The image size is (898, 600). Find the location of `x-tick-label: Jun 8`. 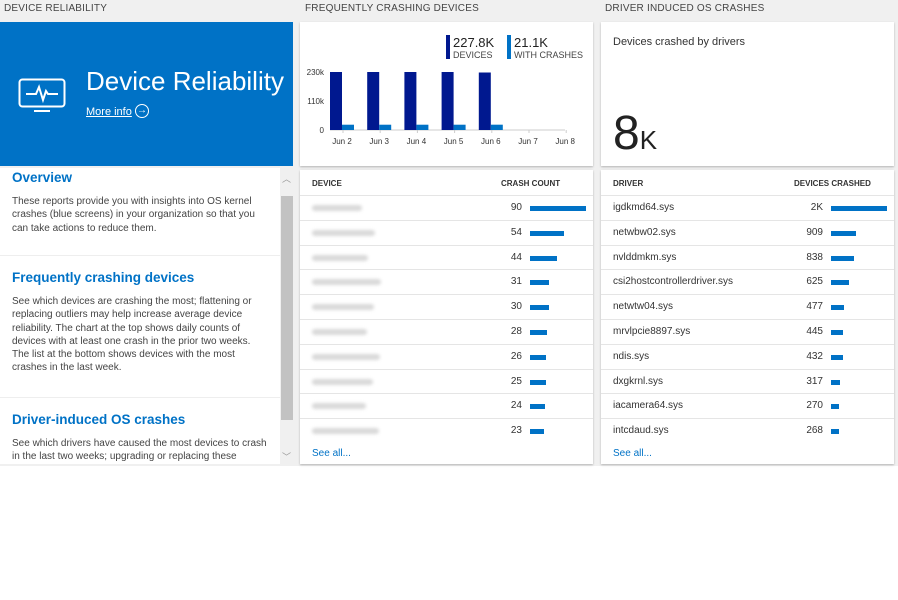

x-tick-label: Jun 8 is located at coordinates (565, 141).